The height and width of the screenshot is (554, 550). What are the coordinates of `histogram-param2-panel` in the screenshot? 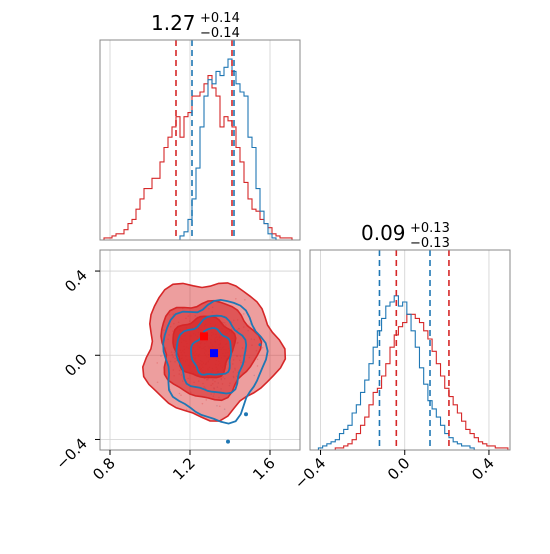 It's located at (410, 350).